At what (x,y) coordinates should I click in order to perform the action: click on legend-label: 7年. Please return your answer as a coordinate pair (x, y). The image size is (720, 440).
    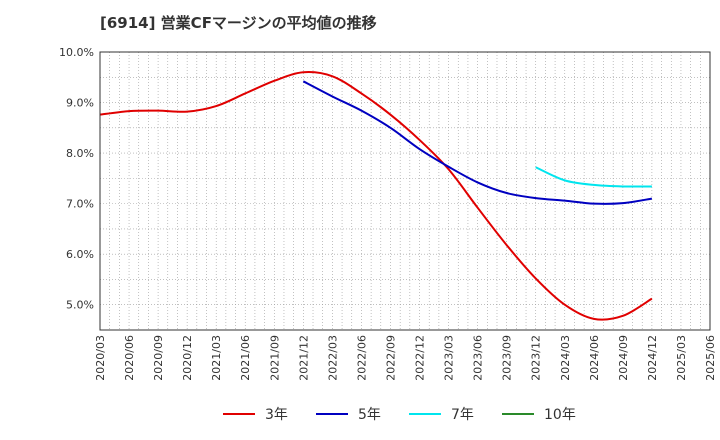
    Looking at the image, I should click on (462, 415).